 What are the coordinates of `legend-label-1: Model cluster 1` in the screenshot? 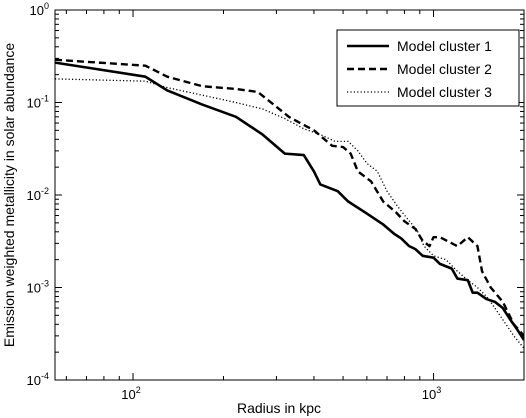 It's located at (444, 46).